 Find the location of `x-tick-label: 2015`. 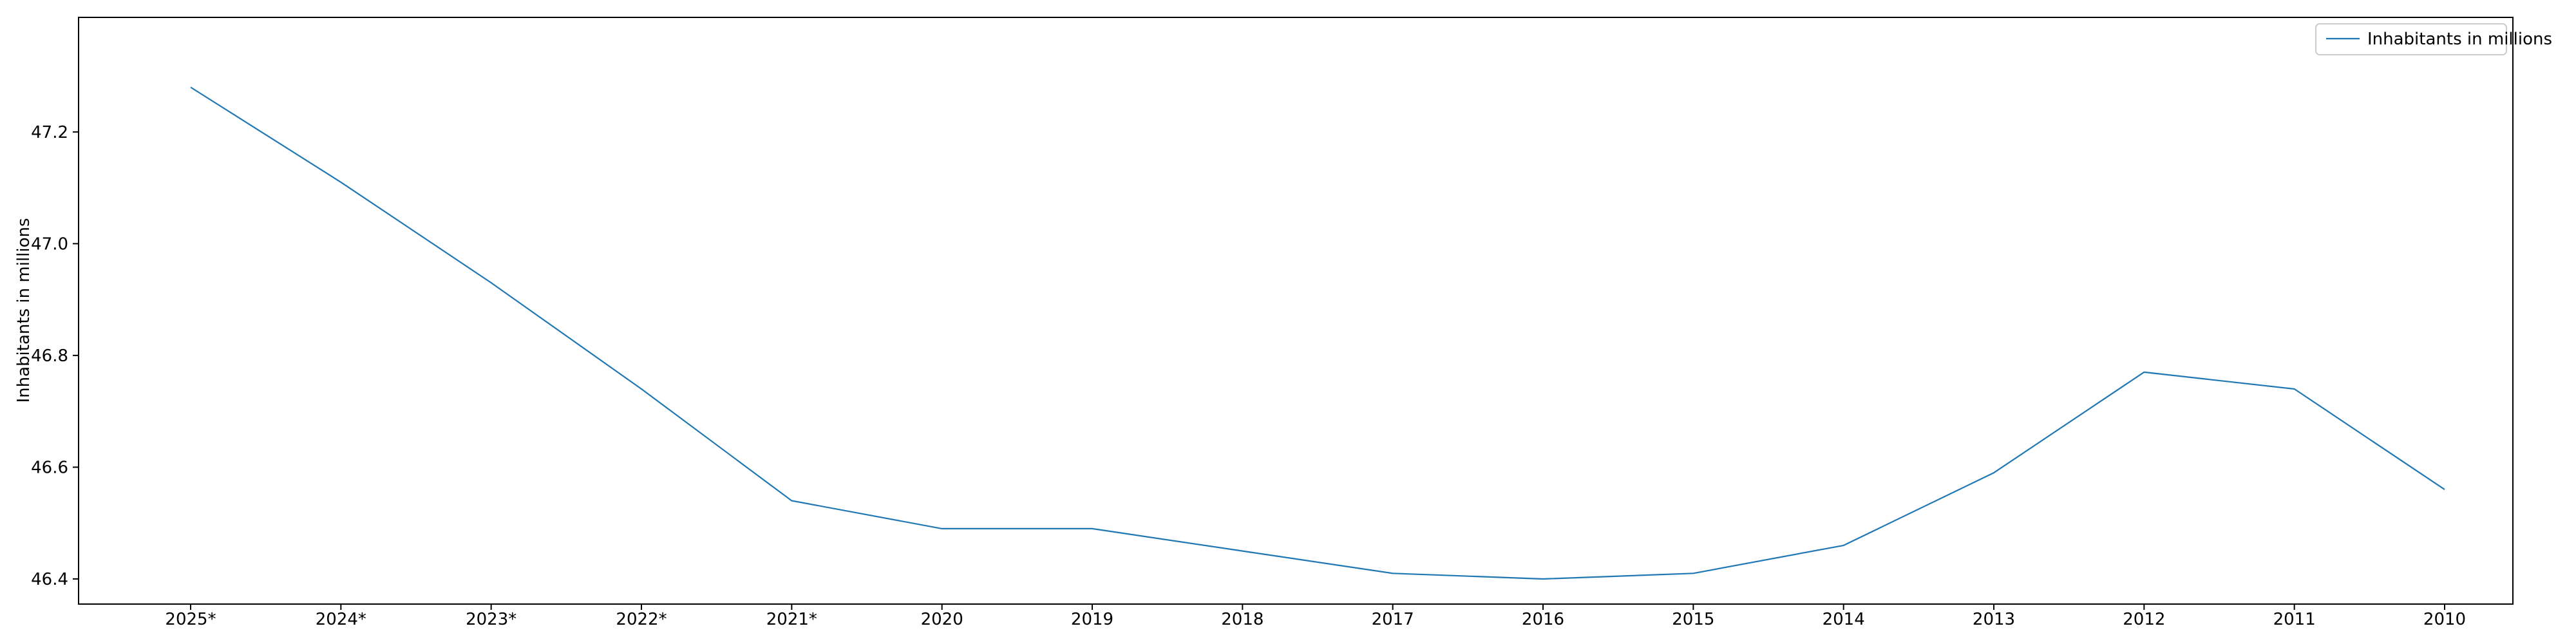

x-tick-label: 2015 is located at coordinates (1693, 619).